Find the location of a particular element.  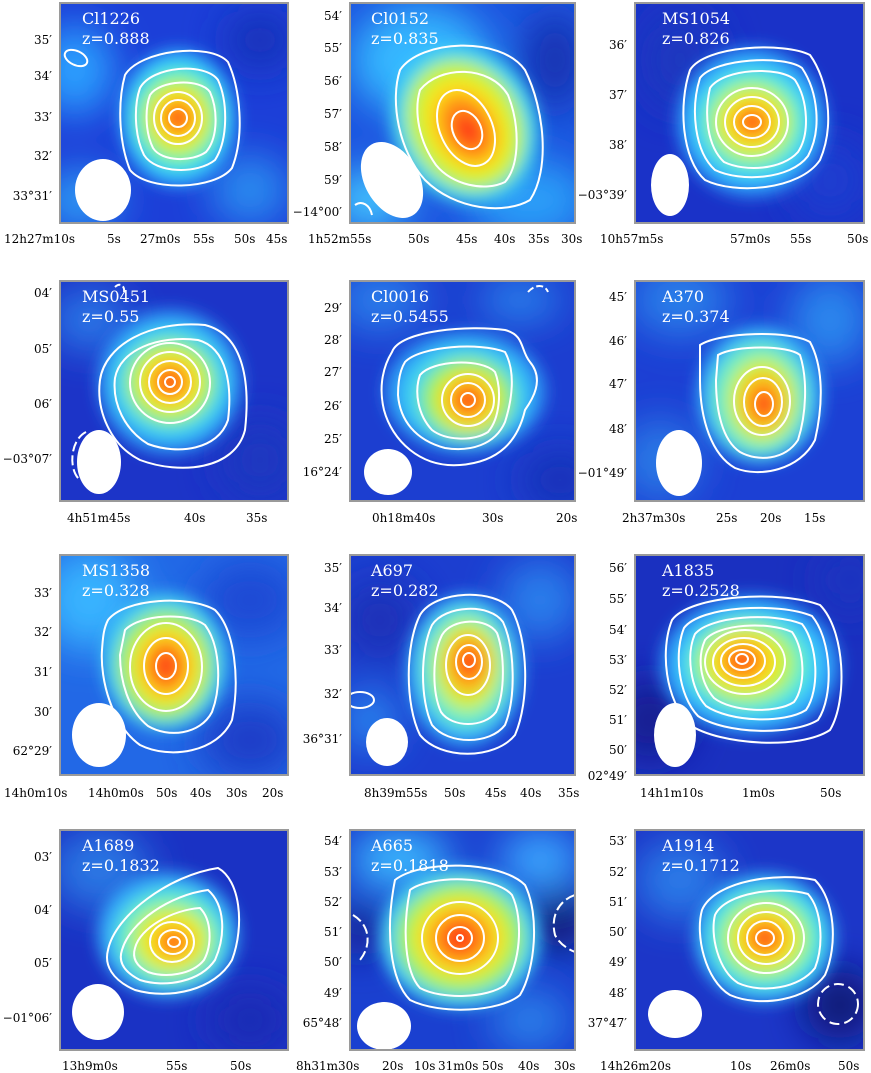

y-tick: 65°48′ is located at coordinates (323, 1023).